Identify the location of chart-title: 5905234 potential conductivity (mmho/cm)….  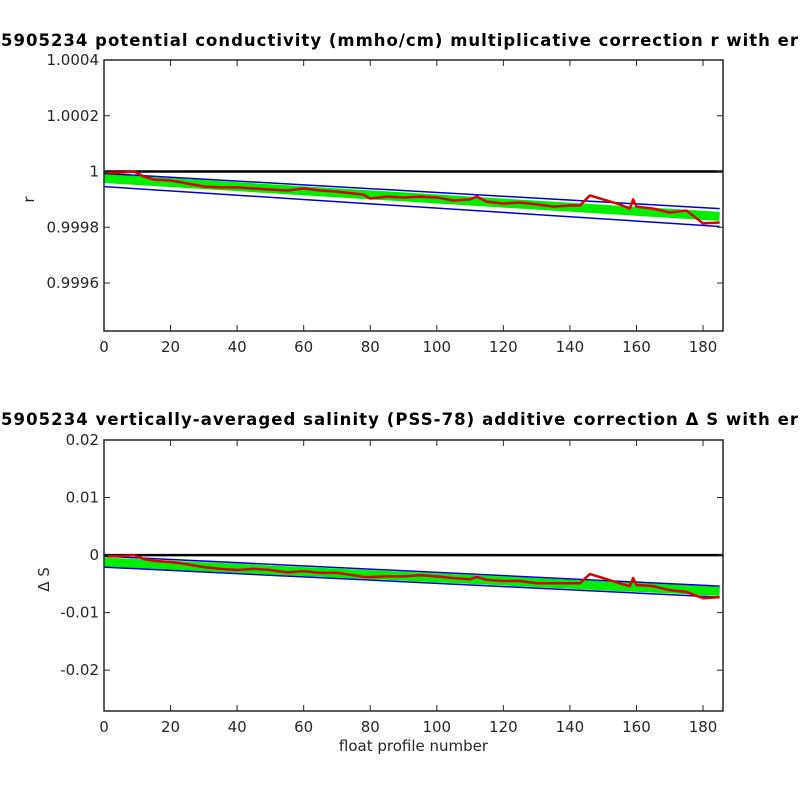
(400, 40).